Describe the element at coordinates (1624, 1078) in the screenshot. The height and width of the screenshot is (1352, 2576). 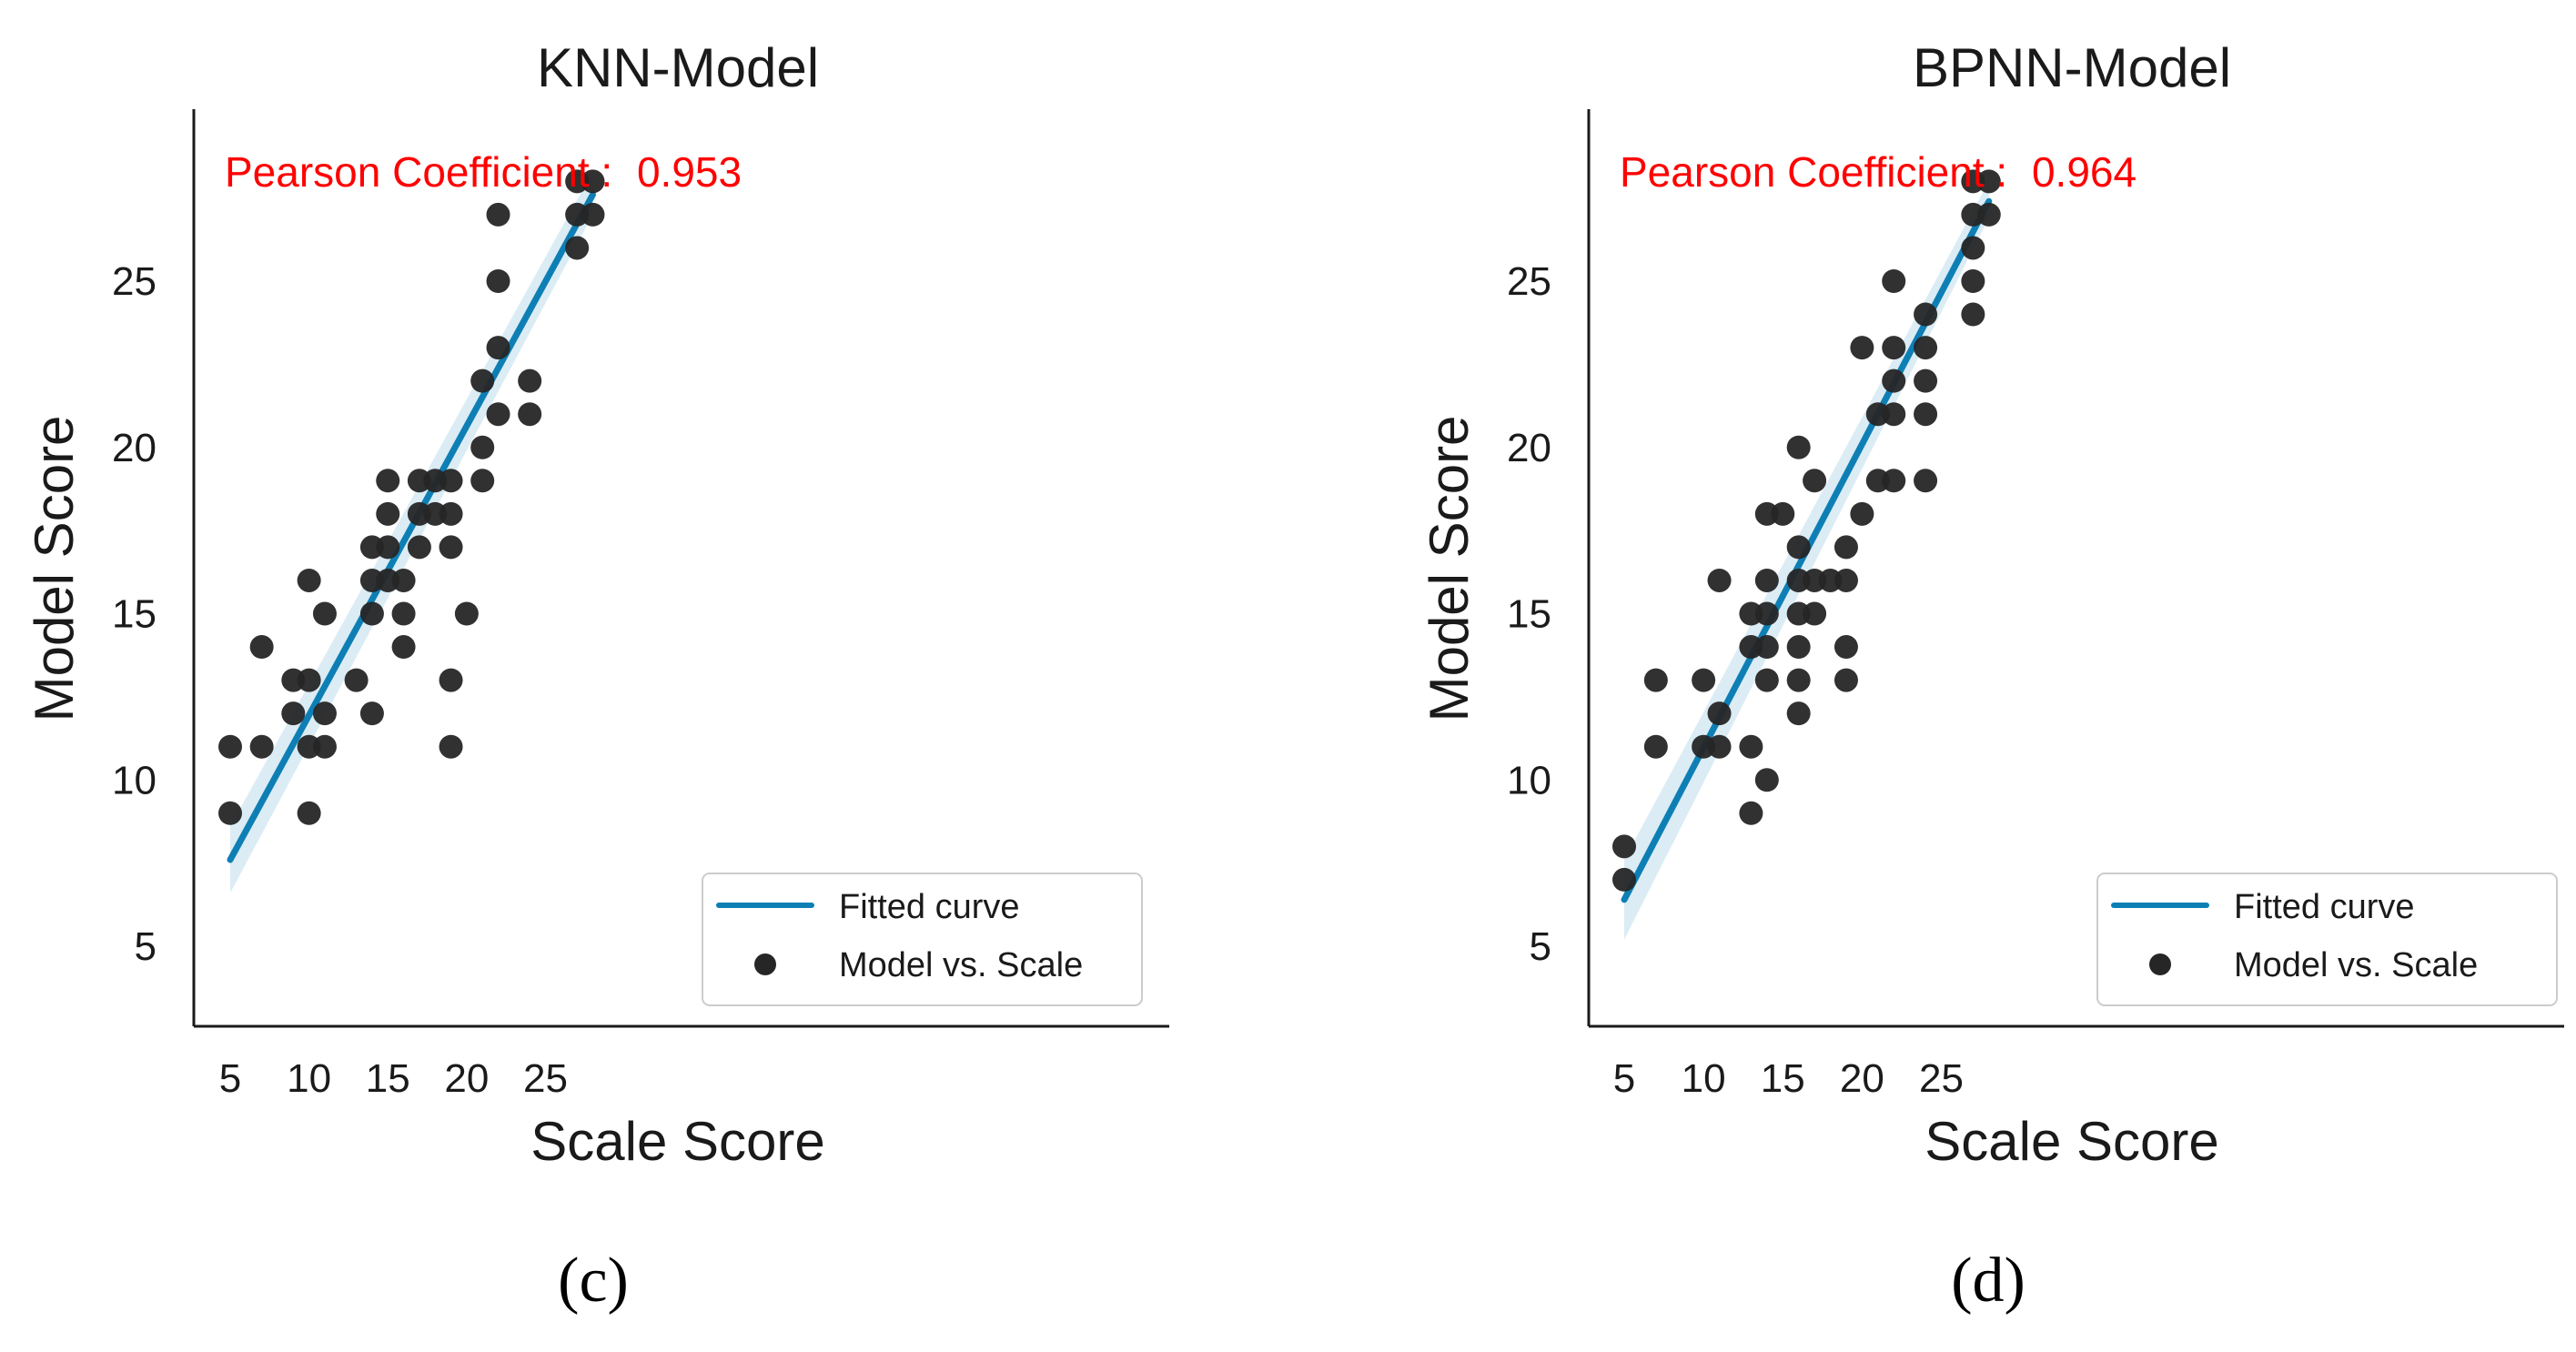
I see `x-tick-label: 5` at that location.